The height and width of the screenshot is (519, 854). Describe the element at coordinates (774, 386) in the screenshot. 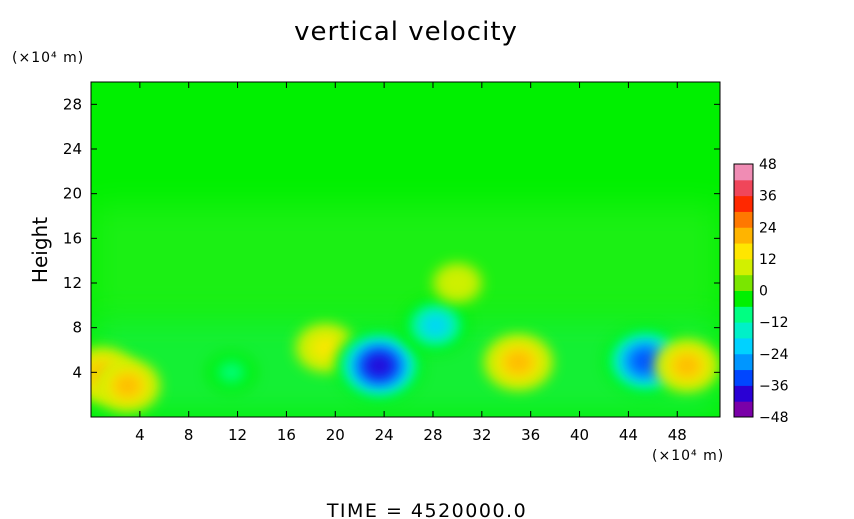

I see `colorbar-tick-label: −36` at that location.